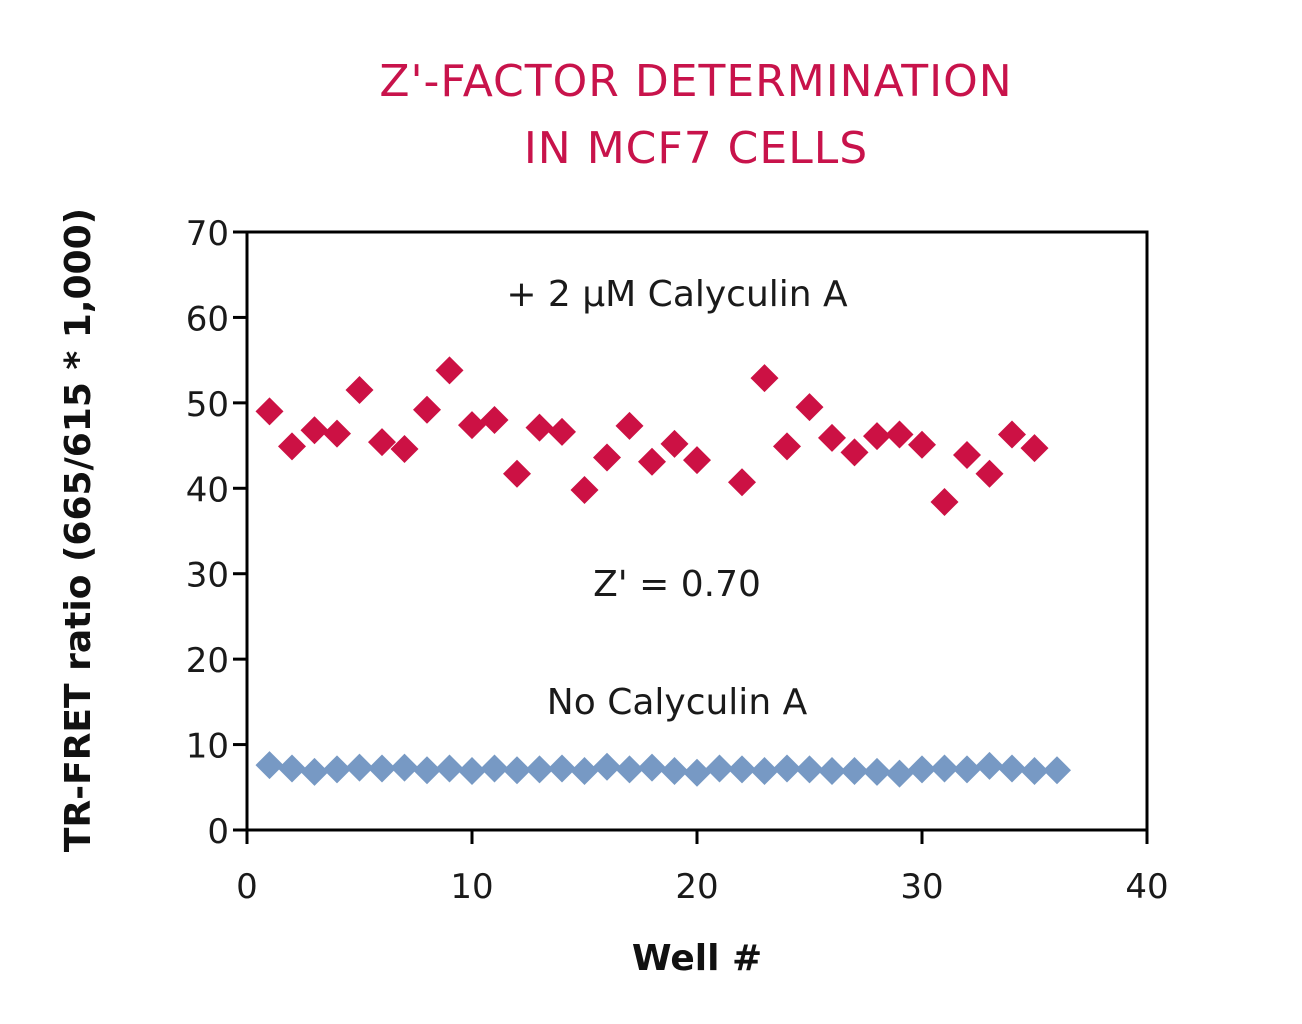 Image resolution: width=1302 pixels, height=1024 pixels. I want to click on y-tick-label: 20, so click(207, 661).